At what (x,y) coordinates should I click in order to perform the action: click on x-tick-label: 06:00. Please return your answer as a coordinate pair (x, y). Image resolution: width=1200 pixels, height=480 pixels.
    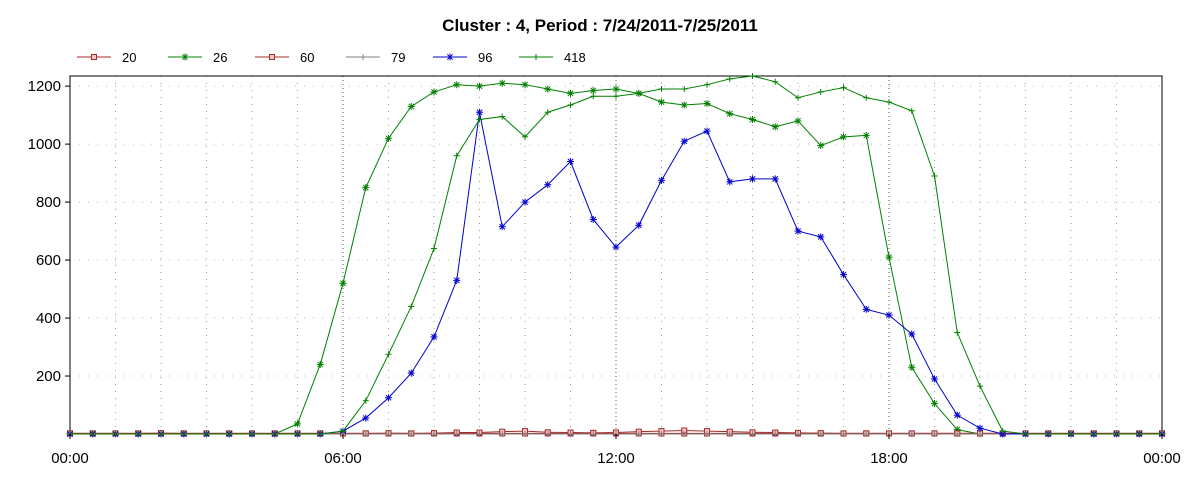
    Looking at the image, I should click on (343, 458).